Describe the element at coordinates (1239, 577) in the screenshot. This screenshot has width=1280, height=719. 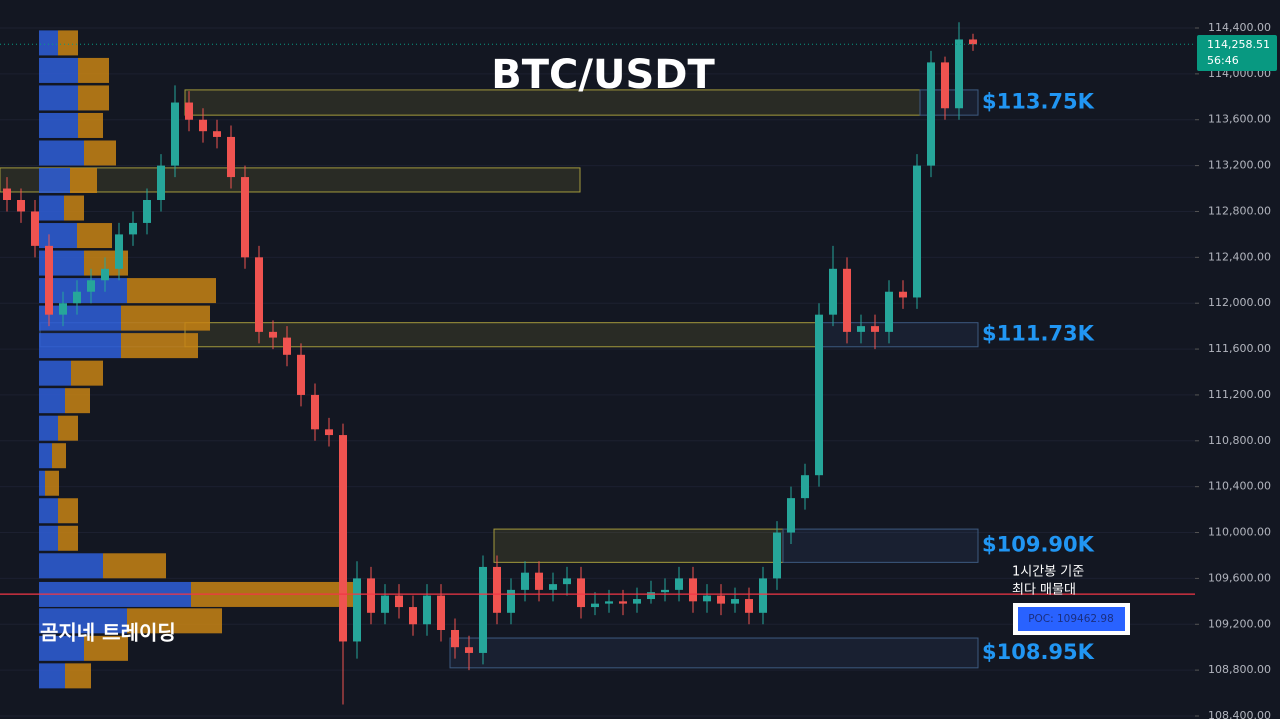
I see `y-tick-label: 109,600.00` at that location.